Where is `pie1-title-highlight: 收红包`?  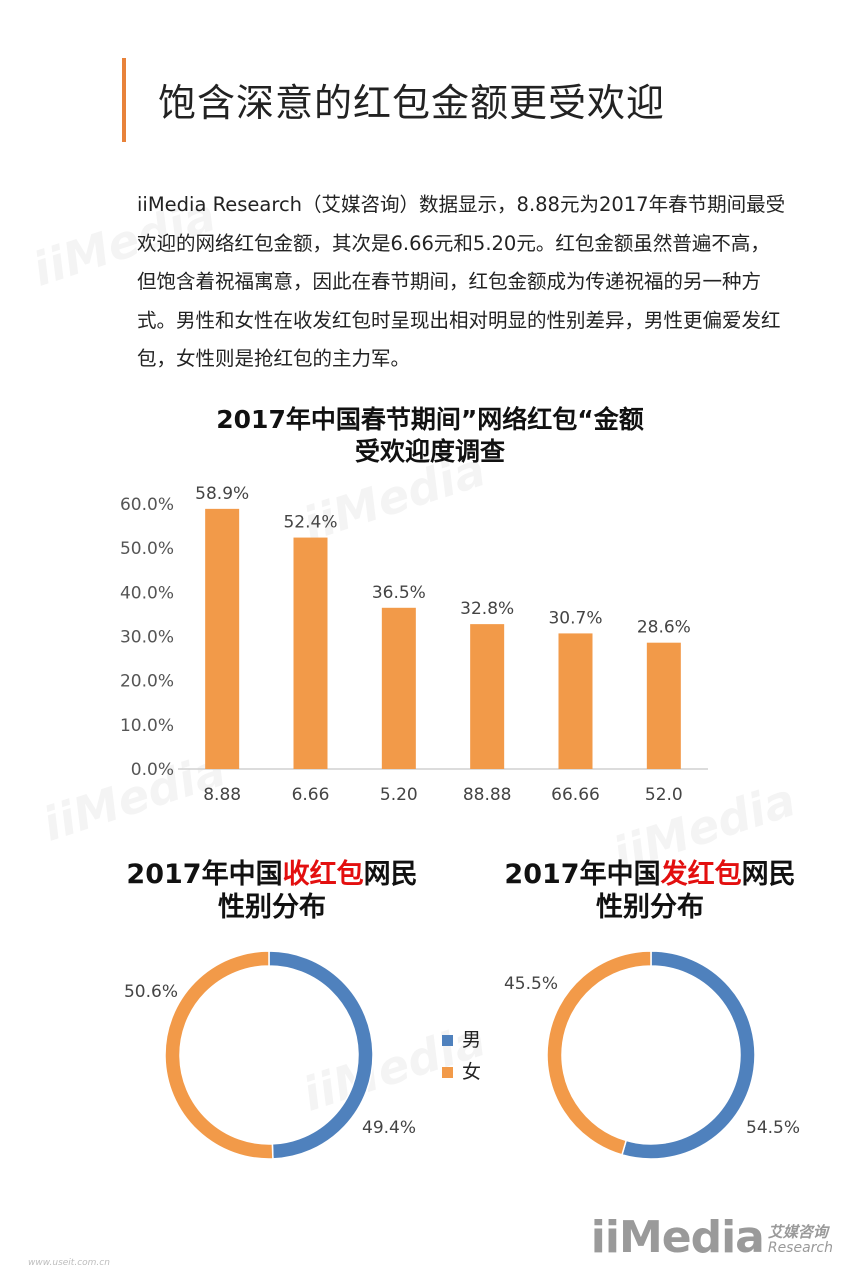
pie1-title-highlight: 收红包 is located at coordinates (323, 874).